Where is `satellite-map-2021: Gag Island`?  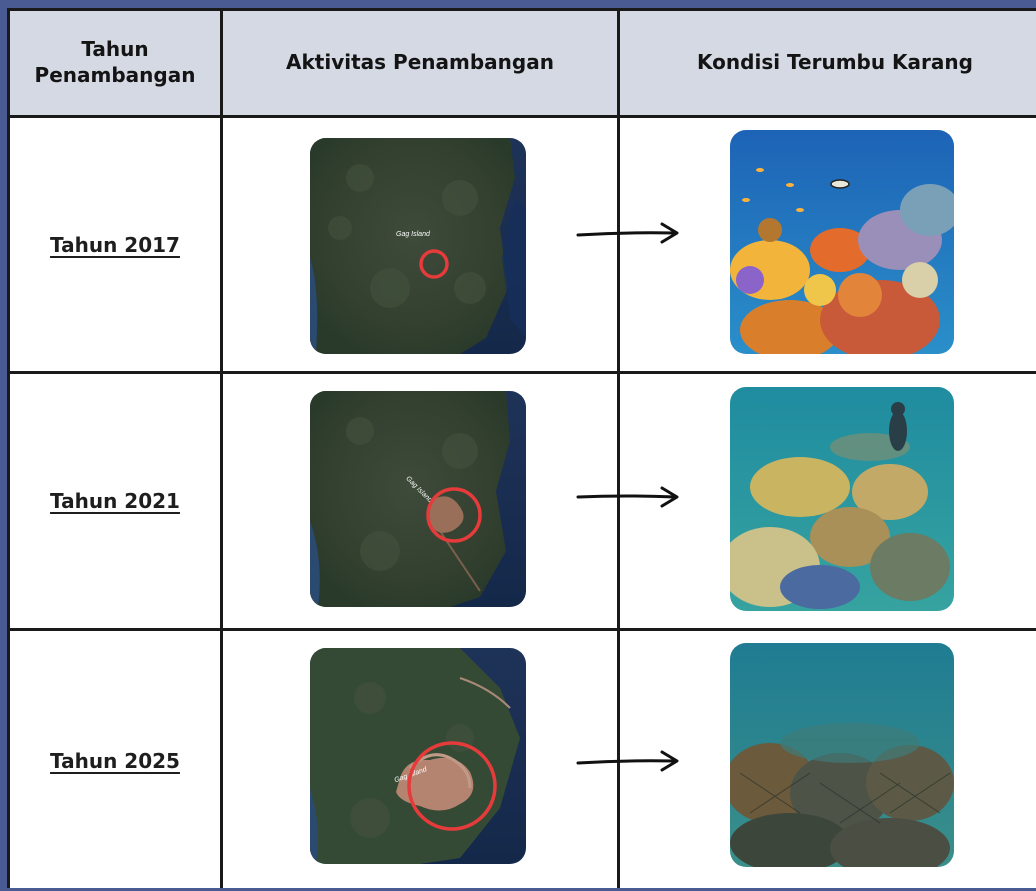 satellite-map-2021: Gag Island is located at coordinates (418, 499).